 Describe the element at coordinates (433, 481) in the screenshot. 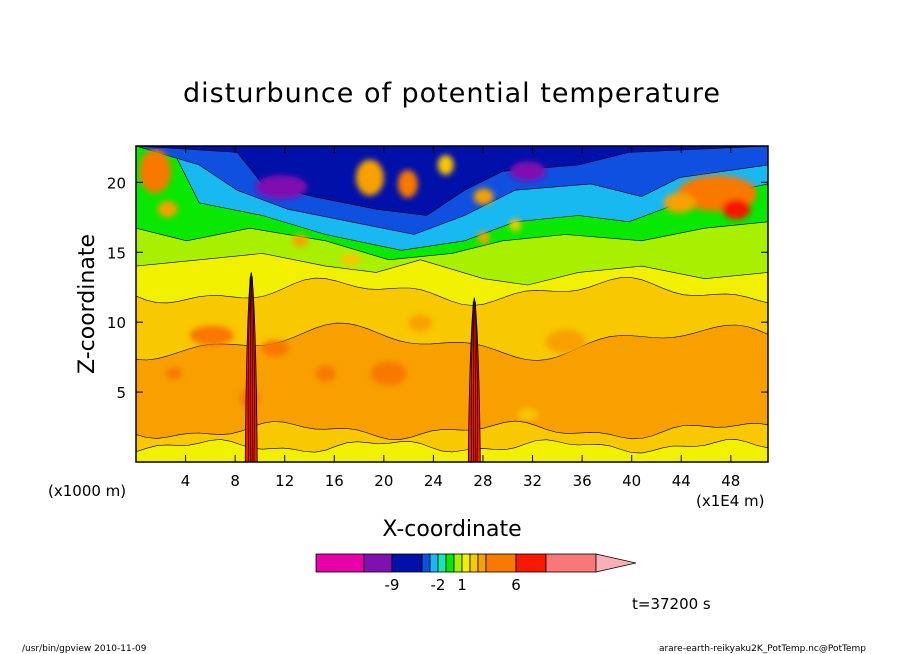

I see `x-tick-label-5: 24` at that location.